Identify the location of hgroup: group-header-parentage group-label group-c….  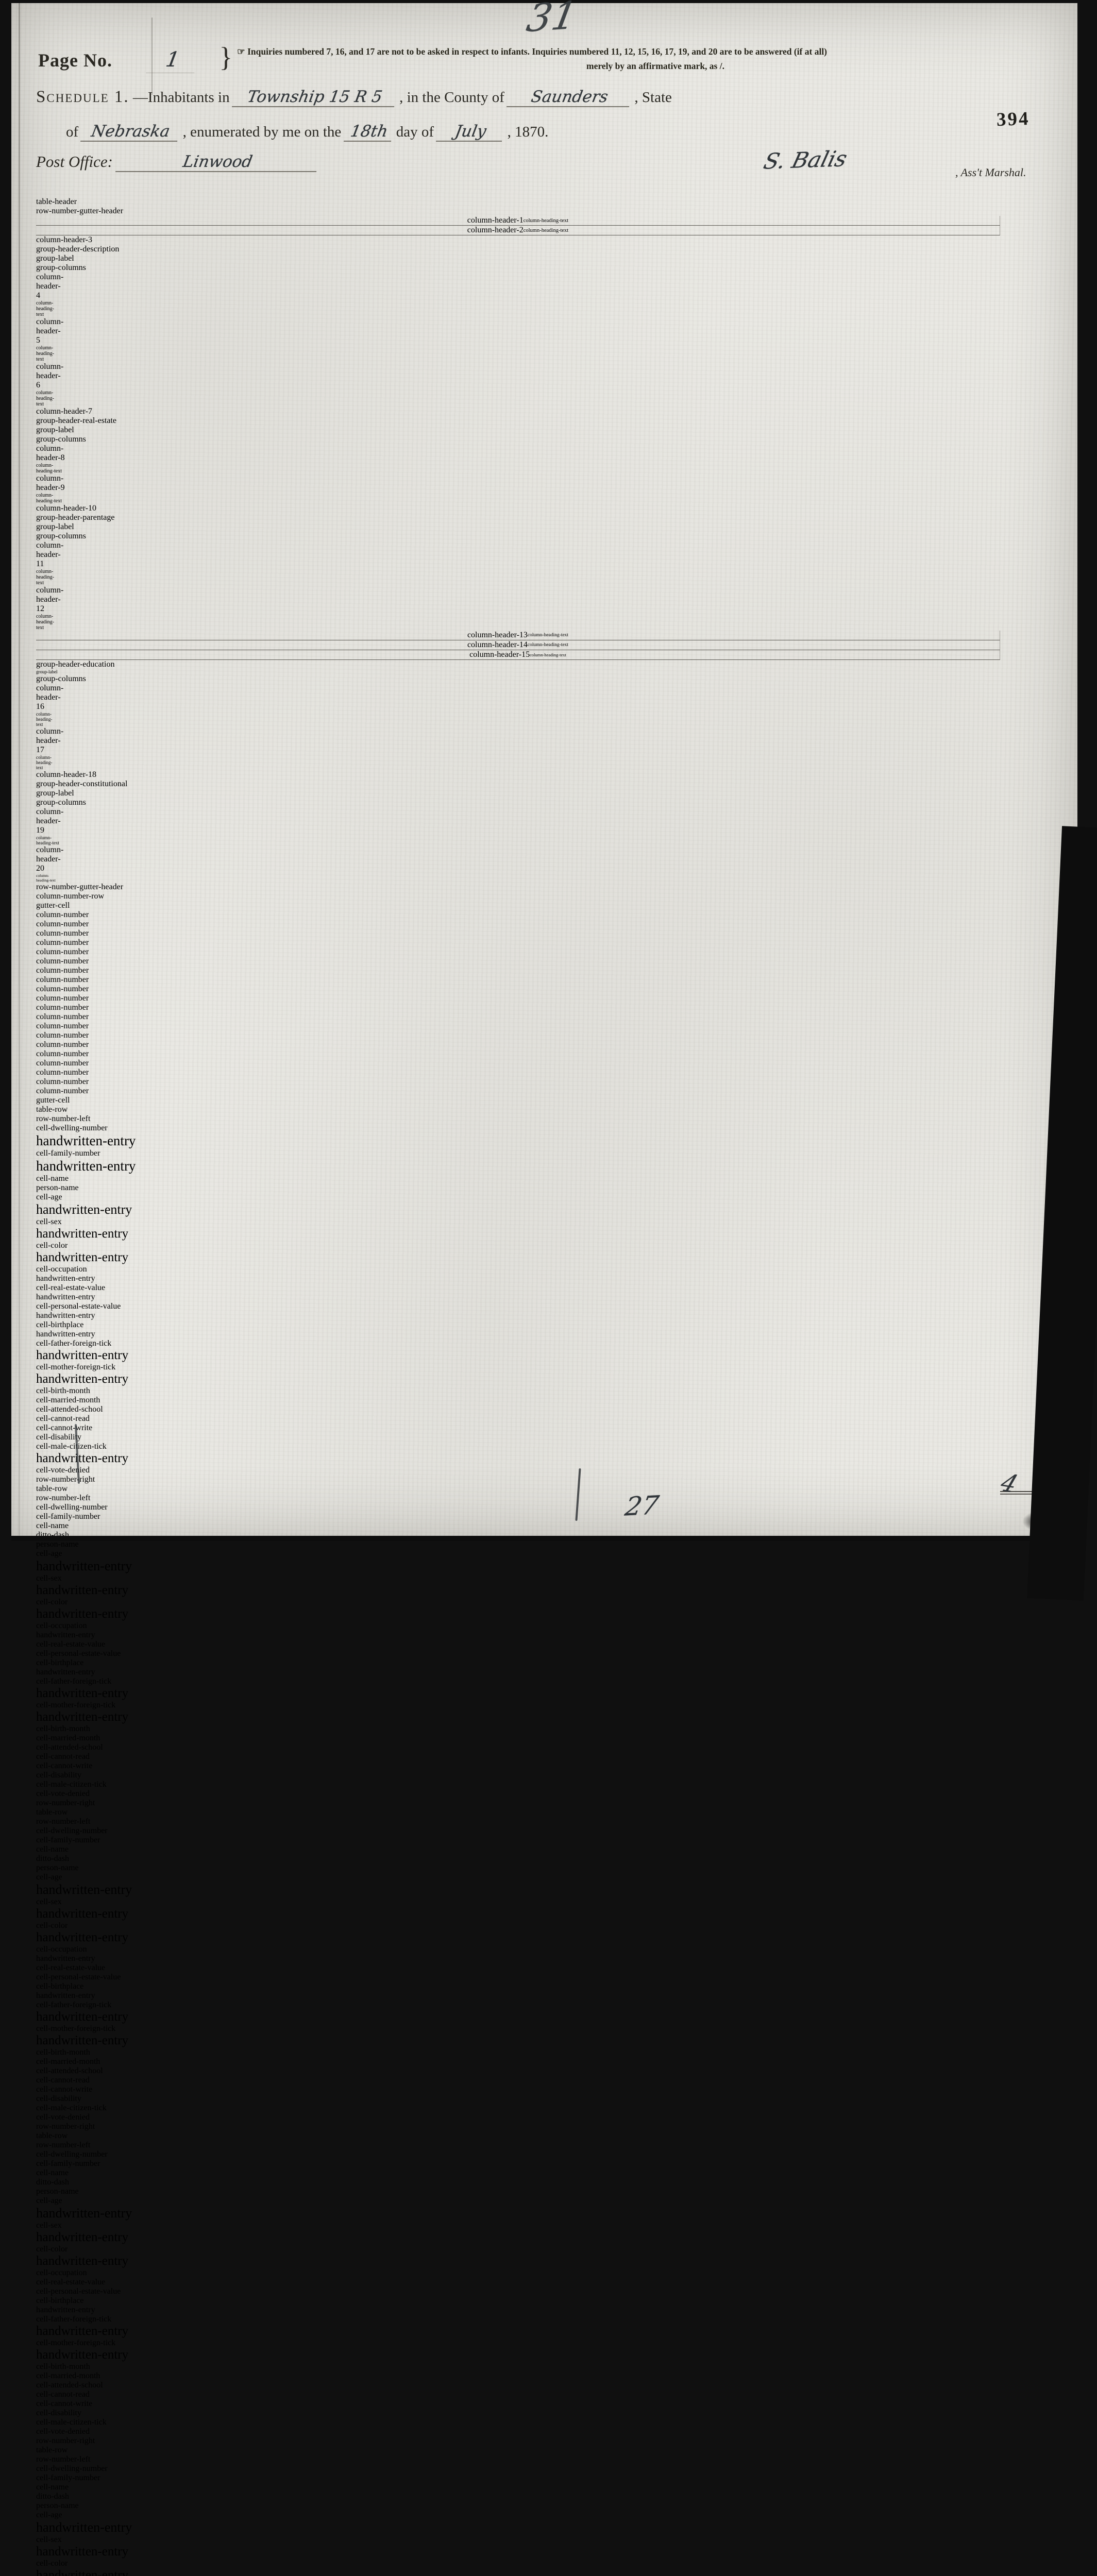
(518, 572).